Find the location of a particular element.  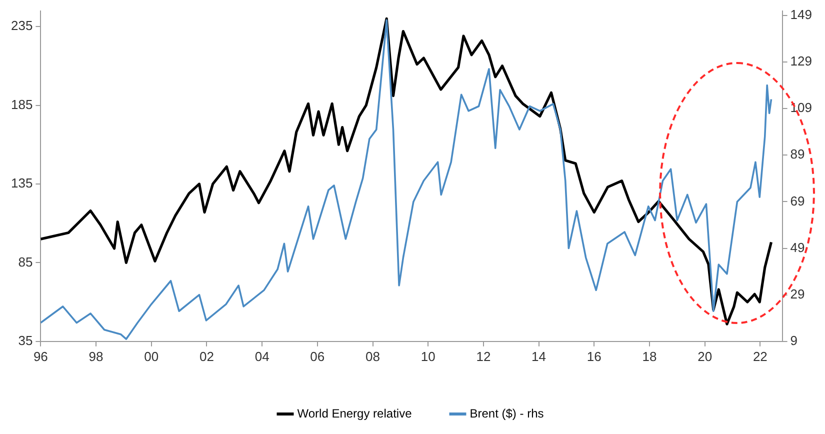

y2-tick-label: 49 is located at coordinates (797, 247).